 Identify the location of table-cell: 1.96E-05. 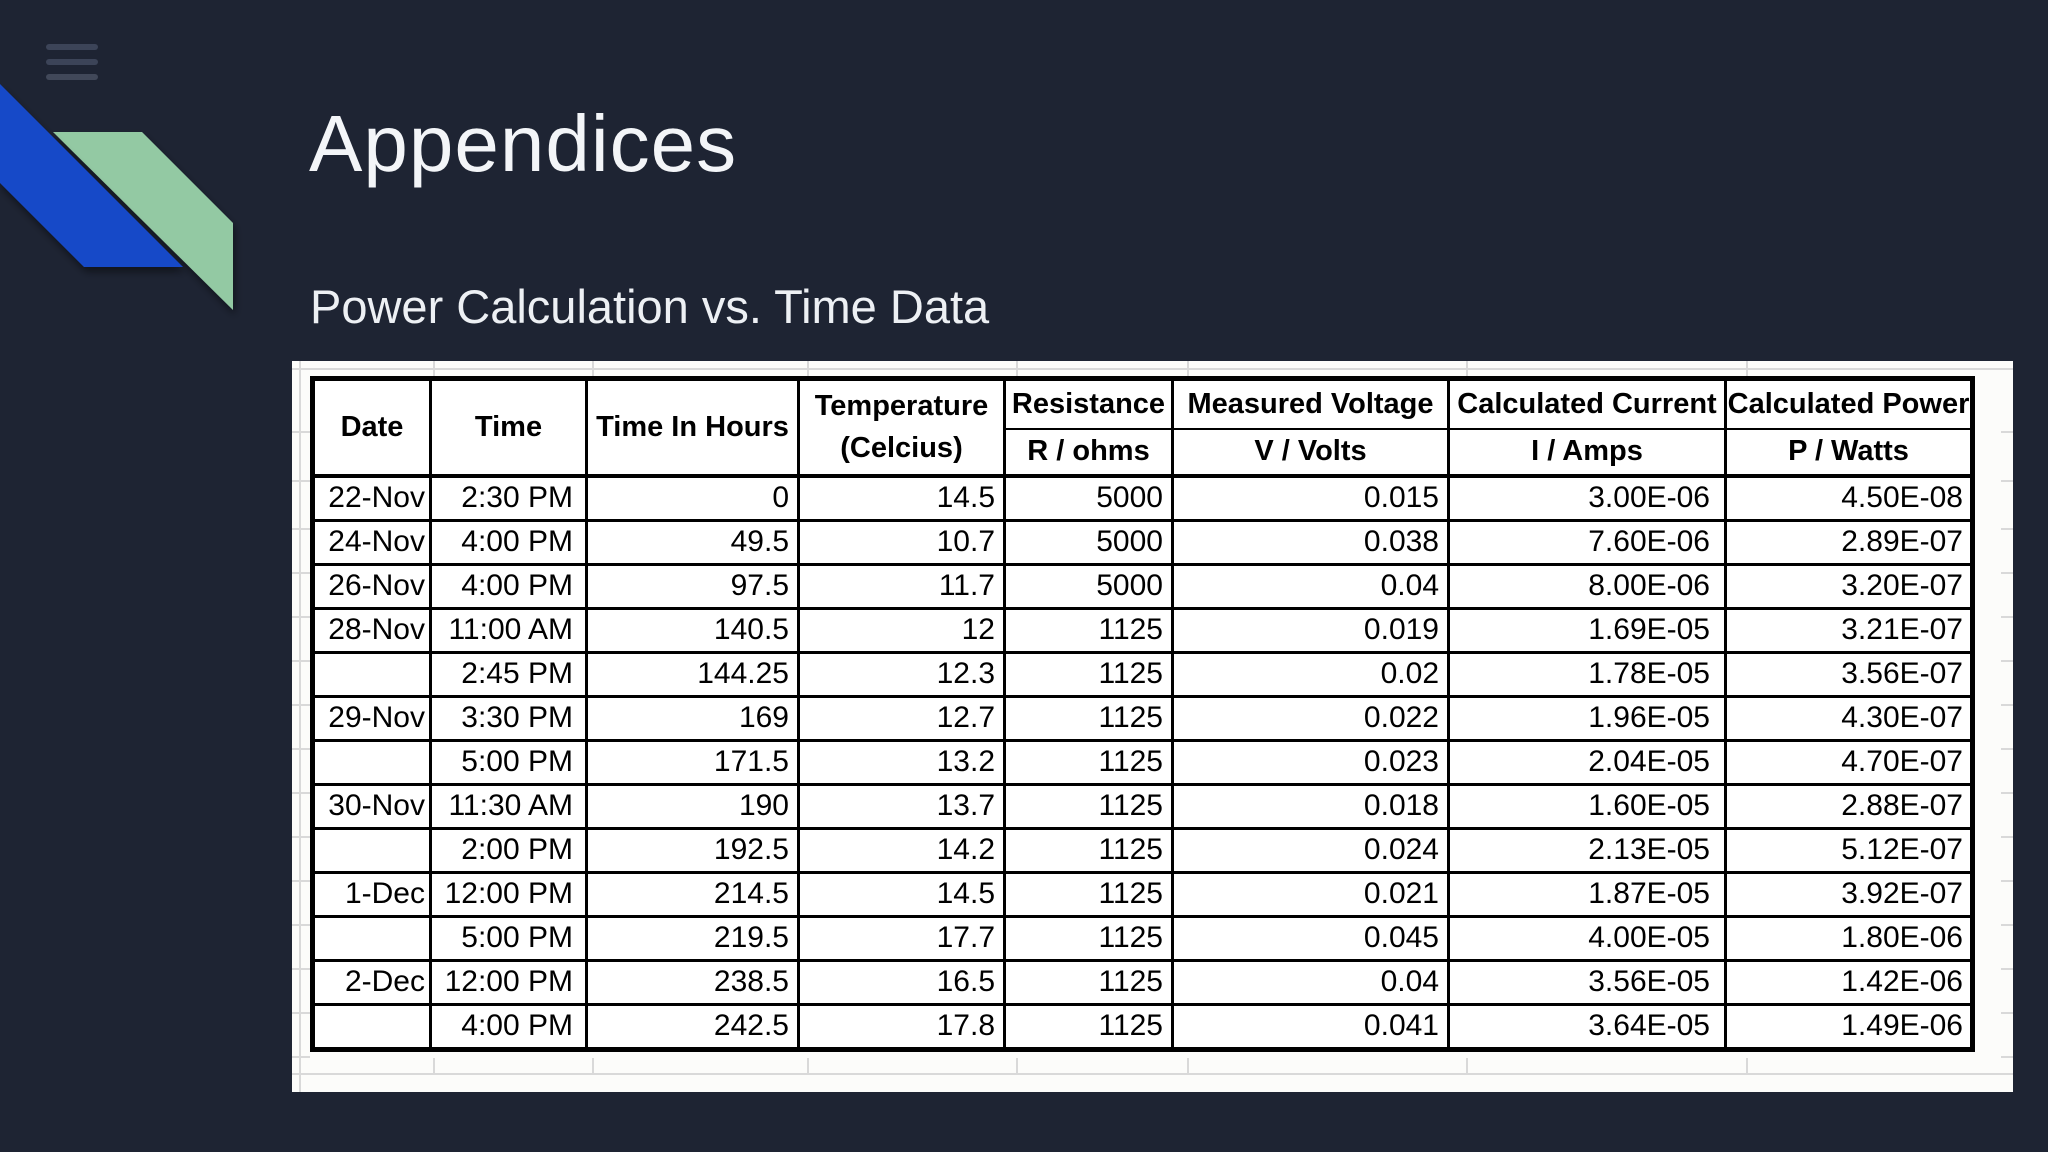
(1587, 718).